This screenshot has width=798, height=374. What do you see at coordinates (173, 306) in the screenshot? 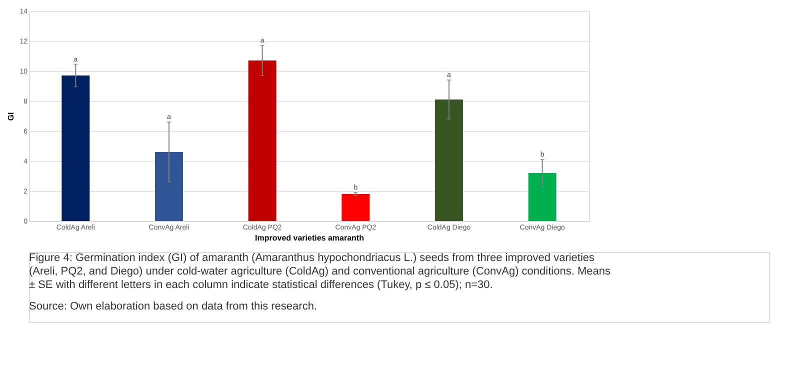
I see `source-note: Source: Own elaboration based on data from this research.` at bounding box center [173, 306].